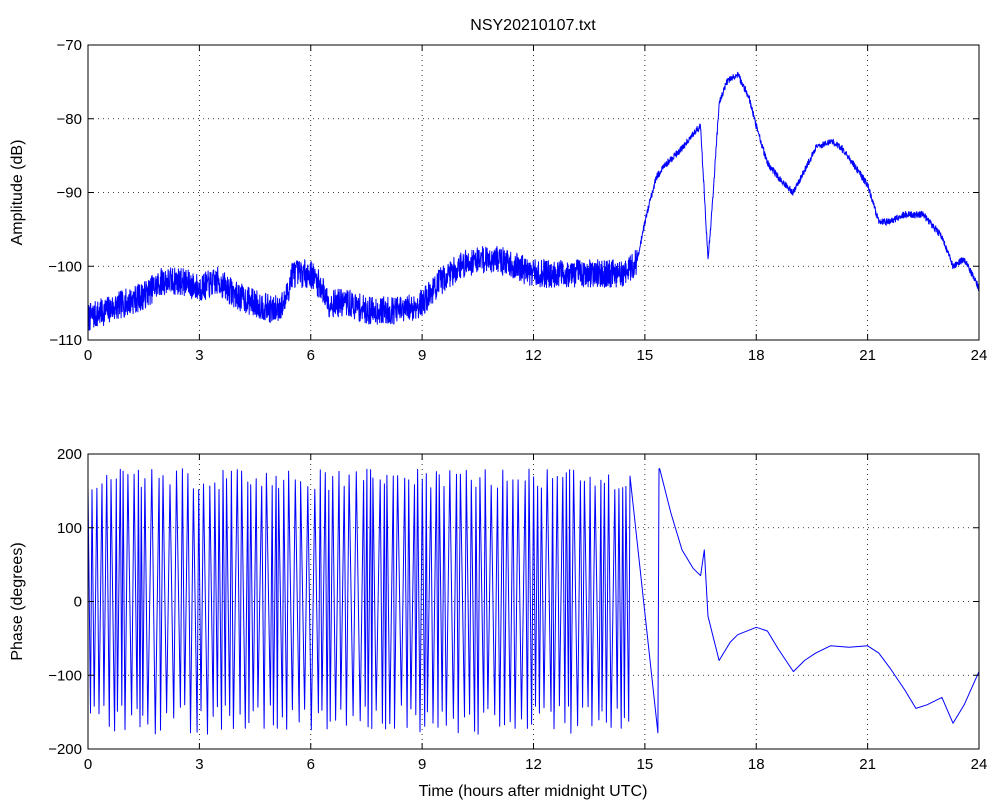 This screenshot has width=998, height=806. What do you see at coordinates (88, 764) in the screenshot?
I see `phase-x-tick-label: 0` at bounding box center [88, 764].